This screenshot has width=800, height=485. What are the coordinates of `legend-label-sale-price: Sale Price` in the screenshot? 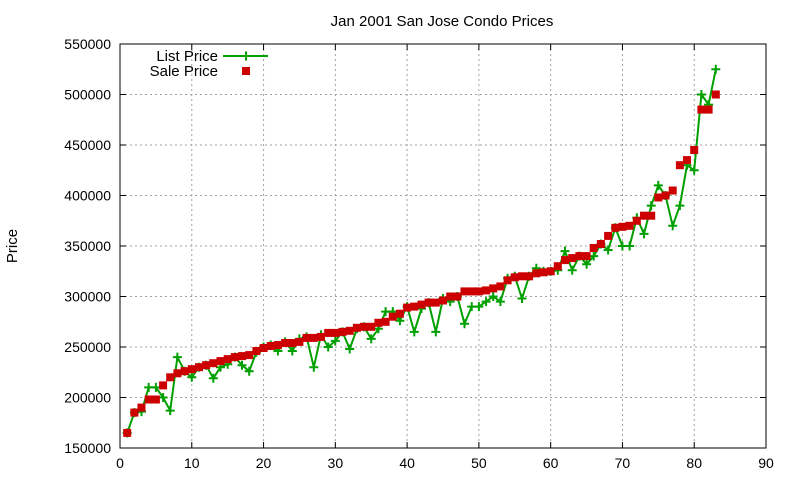 It's located at (184, 71).